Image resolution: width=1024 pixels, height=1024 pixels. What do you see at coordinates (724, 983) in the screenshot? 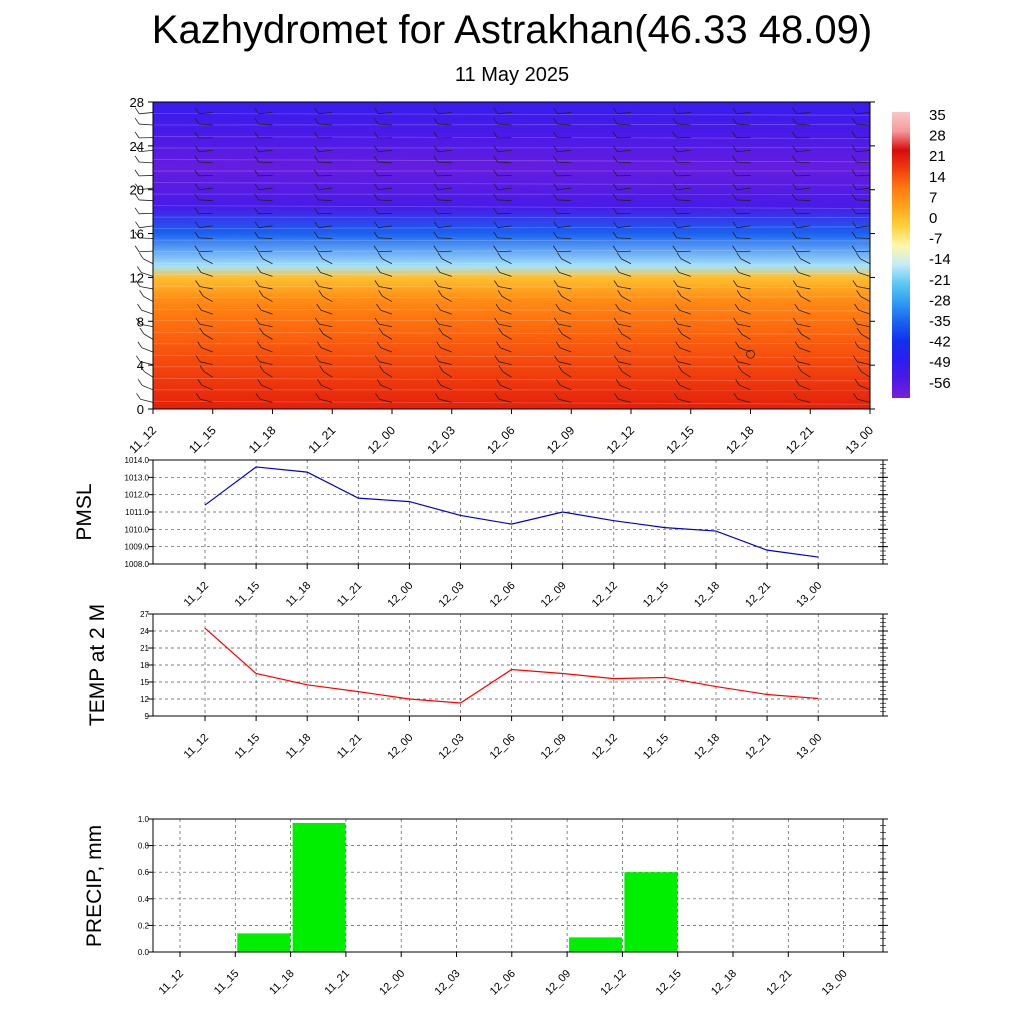
I see `precip-x-tick-label: 12_18` at bounding box center [724, 983].